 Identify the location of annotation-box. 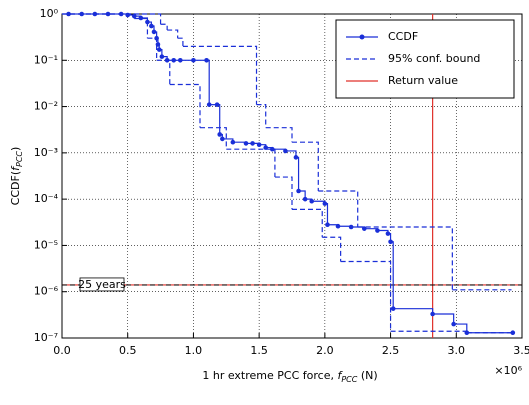
(102, 284).